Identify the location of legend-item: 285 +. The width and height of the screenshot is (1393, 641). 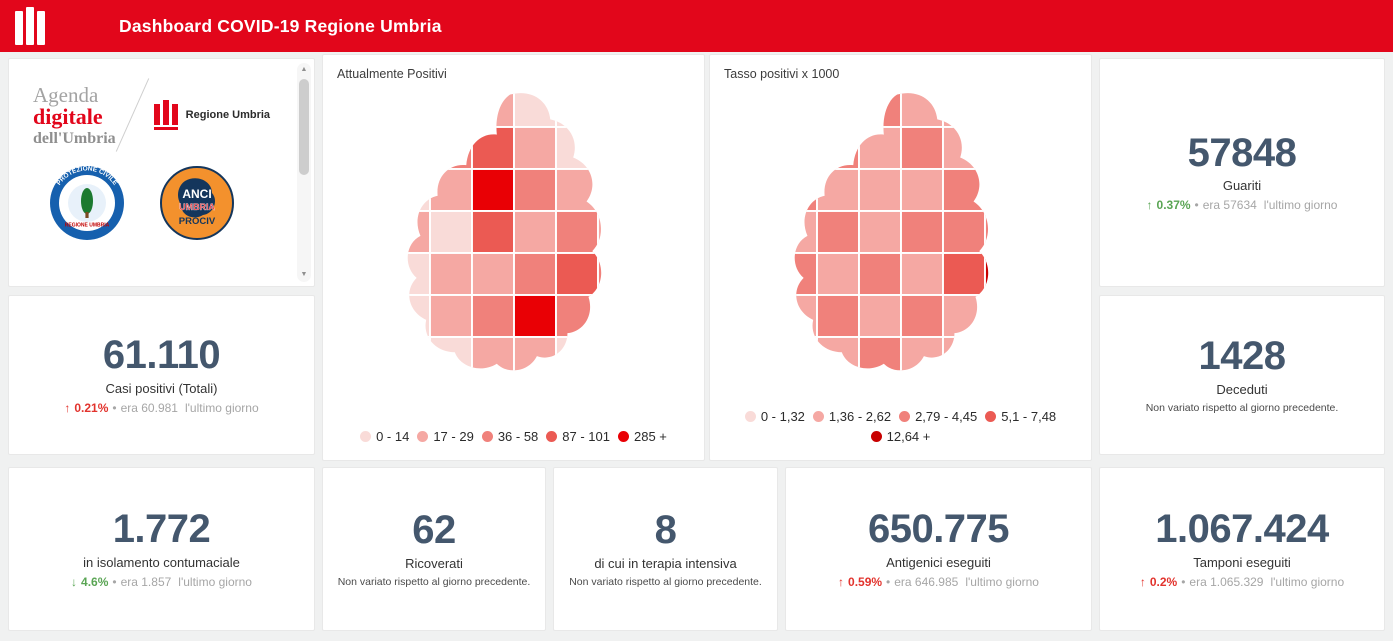
(642, 436).